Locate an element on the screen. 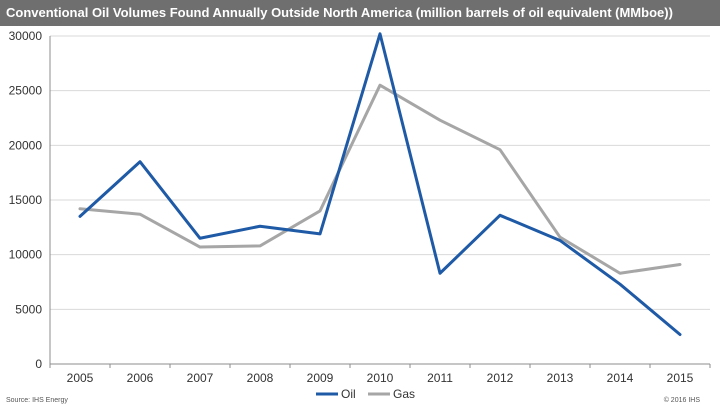  x-tick-label: 2013 is located at coordinates (560, 378).